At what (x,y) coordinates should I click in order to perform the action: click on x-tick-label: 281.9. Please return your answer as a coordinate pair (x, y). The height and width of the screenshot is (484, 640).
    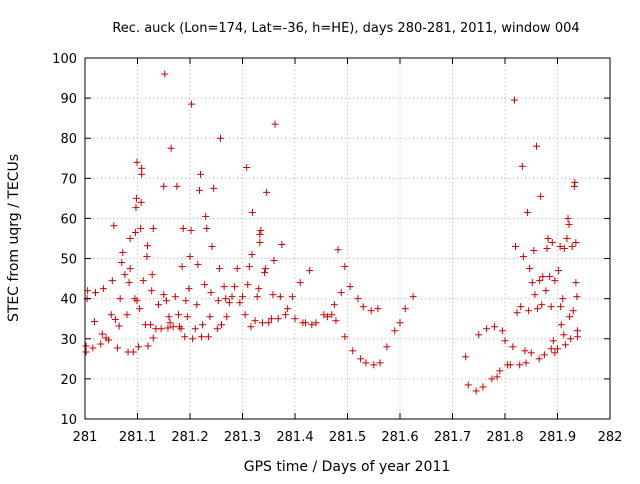
    Looking at the image, I should click on (557, 437).